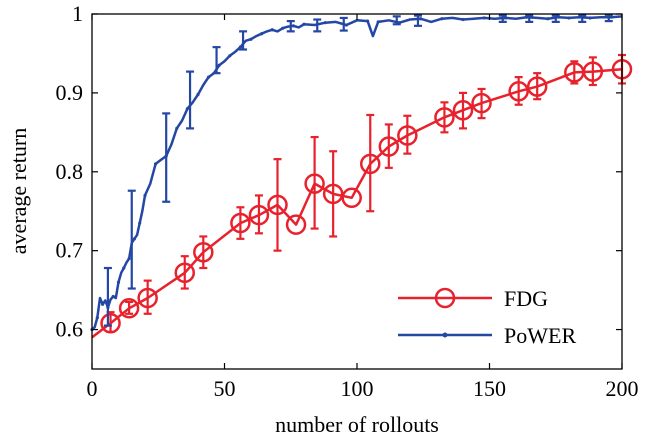 This screenshot has width=650, height=439. Describe the element at coordinates (540, 335) in the screenshot. I see `legend-power-label: PoWER` at that location.